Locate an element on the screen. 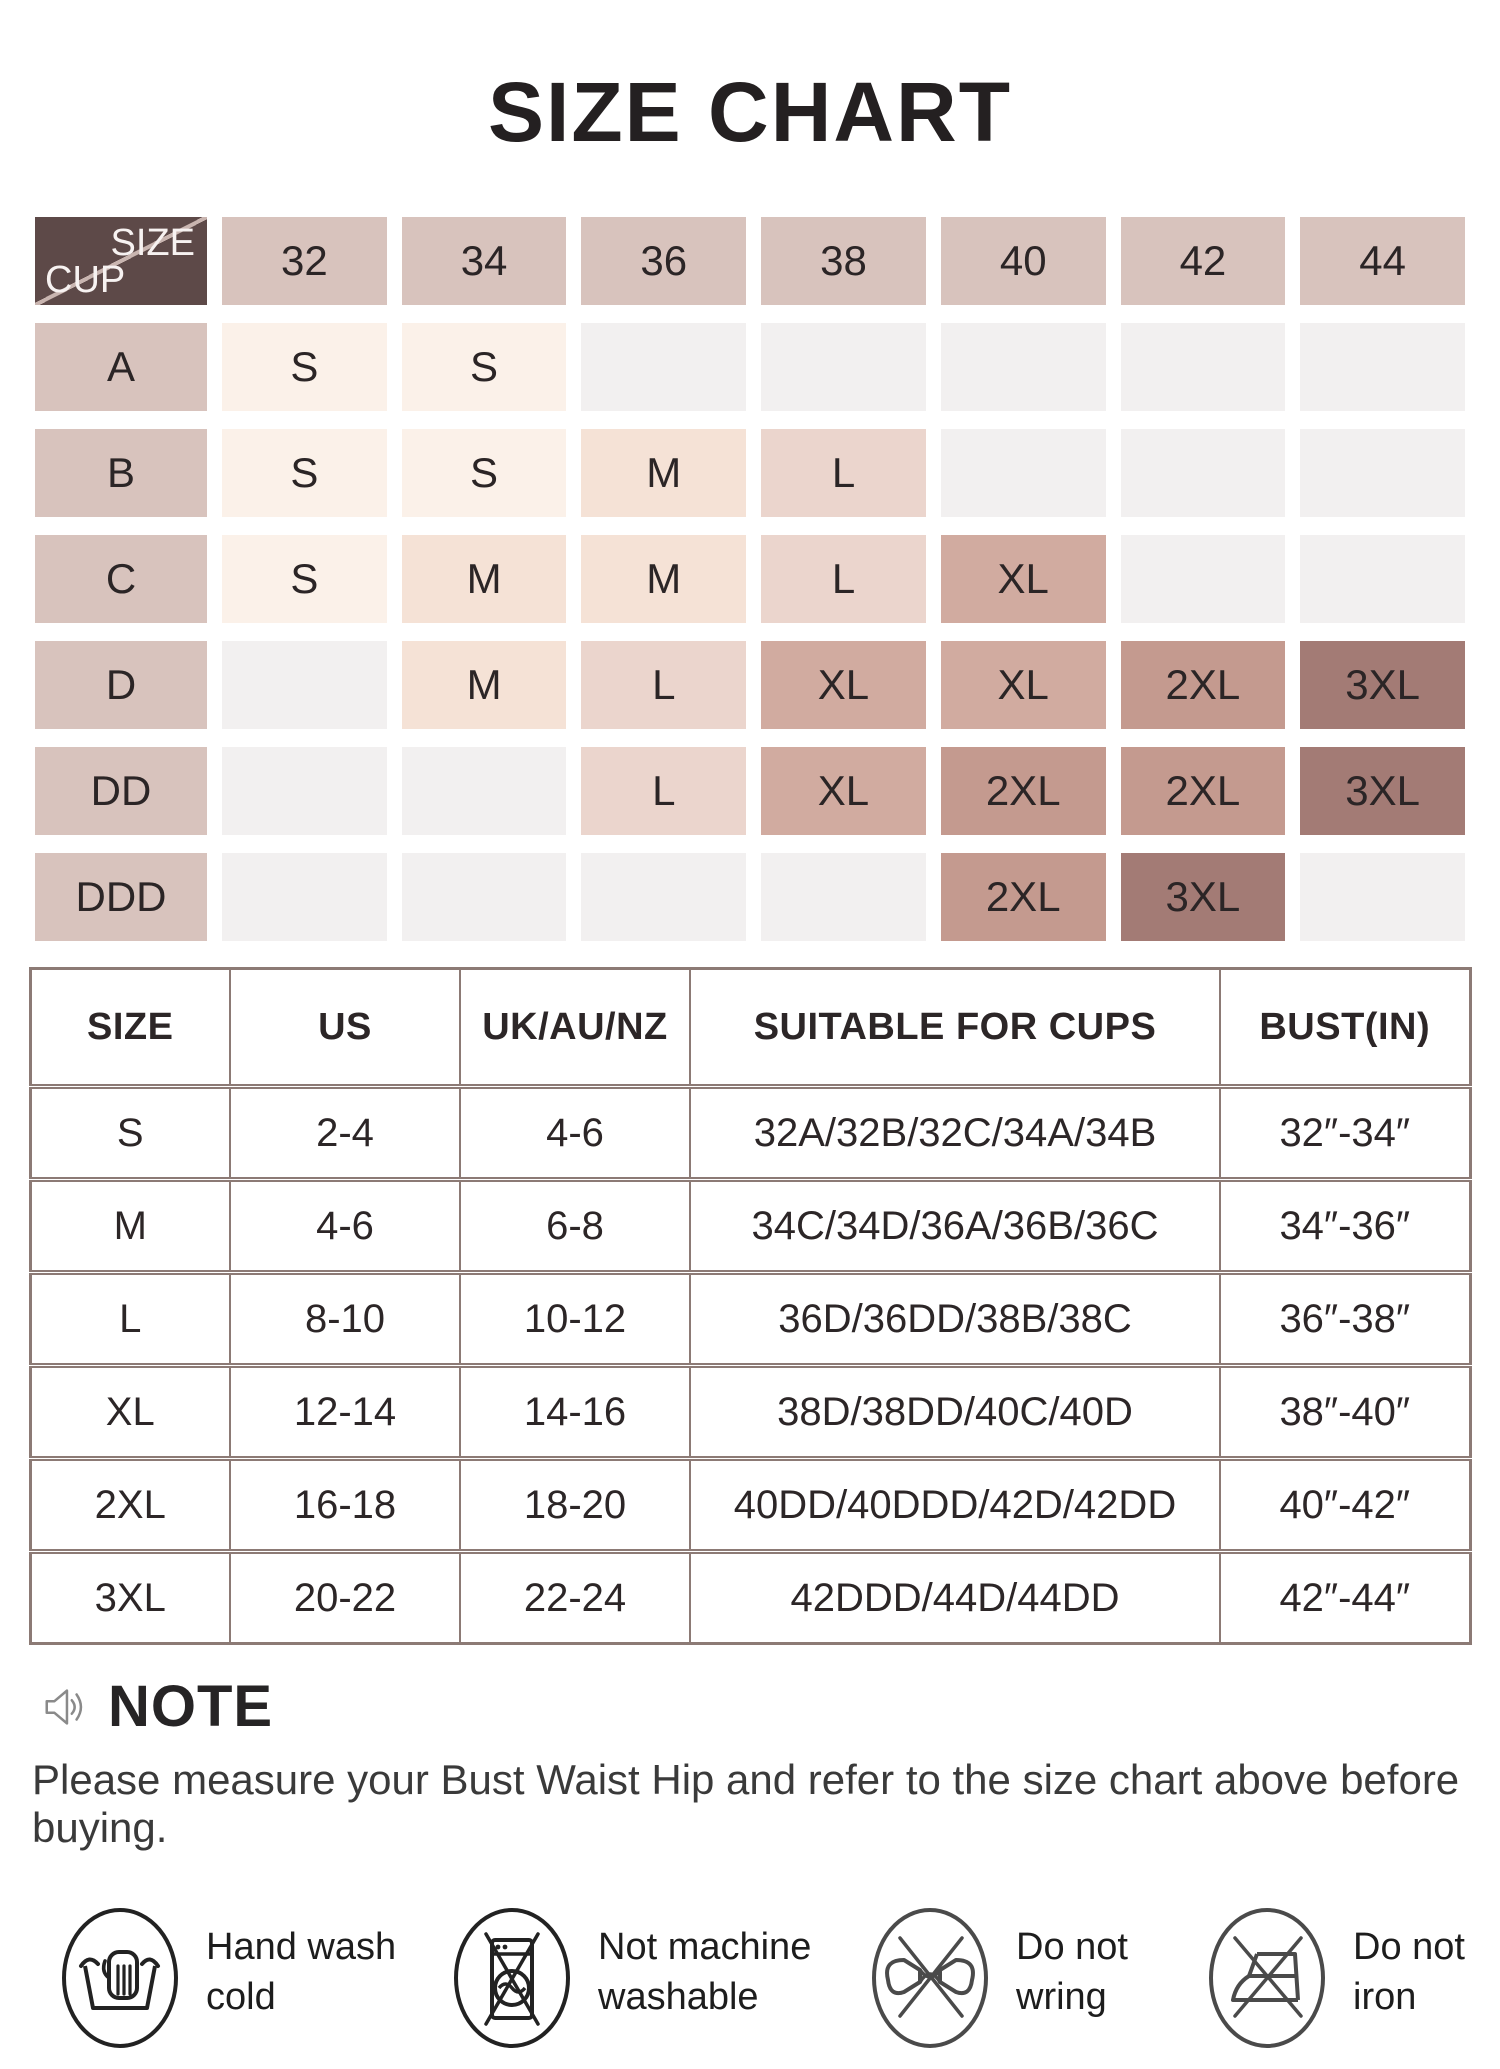 This screenshot has width=1500, height=2069. size-table-row-S: S 2-4 4-6 32A/32B/32C/34A/34B 32″-34″ is located at coordinates (750, 1134).